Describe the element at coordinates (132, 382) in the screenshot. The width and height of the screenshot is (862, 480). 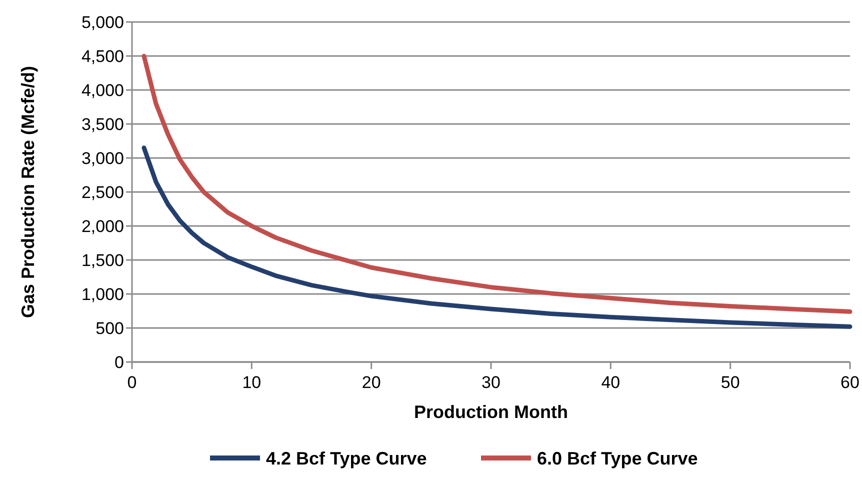
I see `x-tick-label: 0` at that location.